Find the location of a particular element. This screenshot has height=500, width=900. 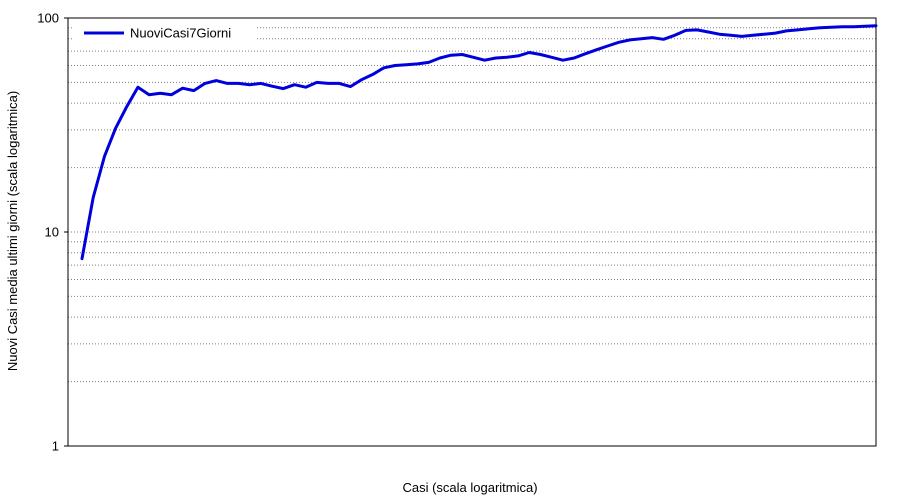

legend-entry: NuoviCasi7Giorni is located at coordinates (180, 33).